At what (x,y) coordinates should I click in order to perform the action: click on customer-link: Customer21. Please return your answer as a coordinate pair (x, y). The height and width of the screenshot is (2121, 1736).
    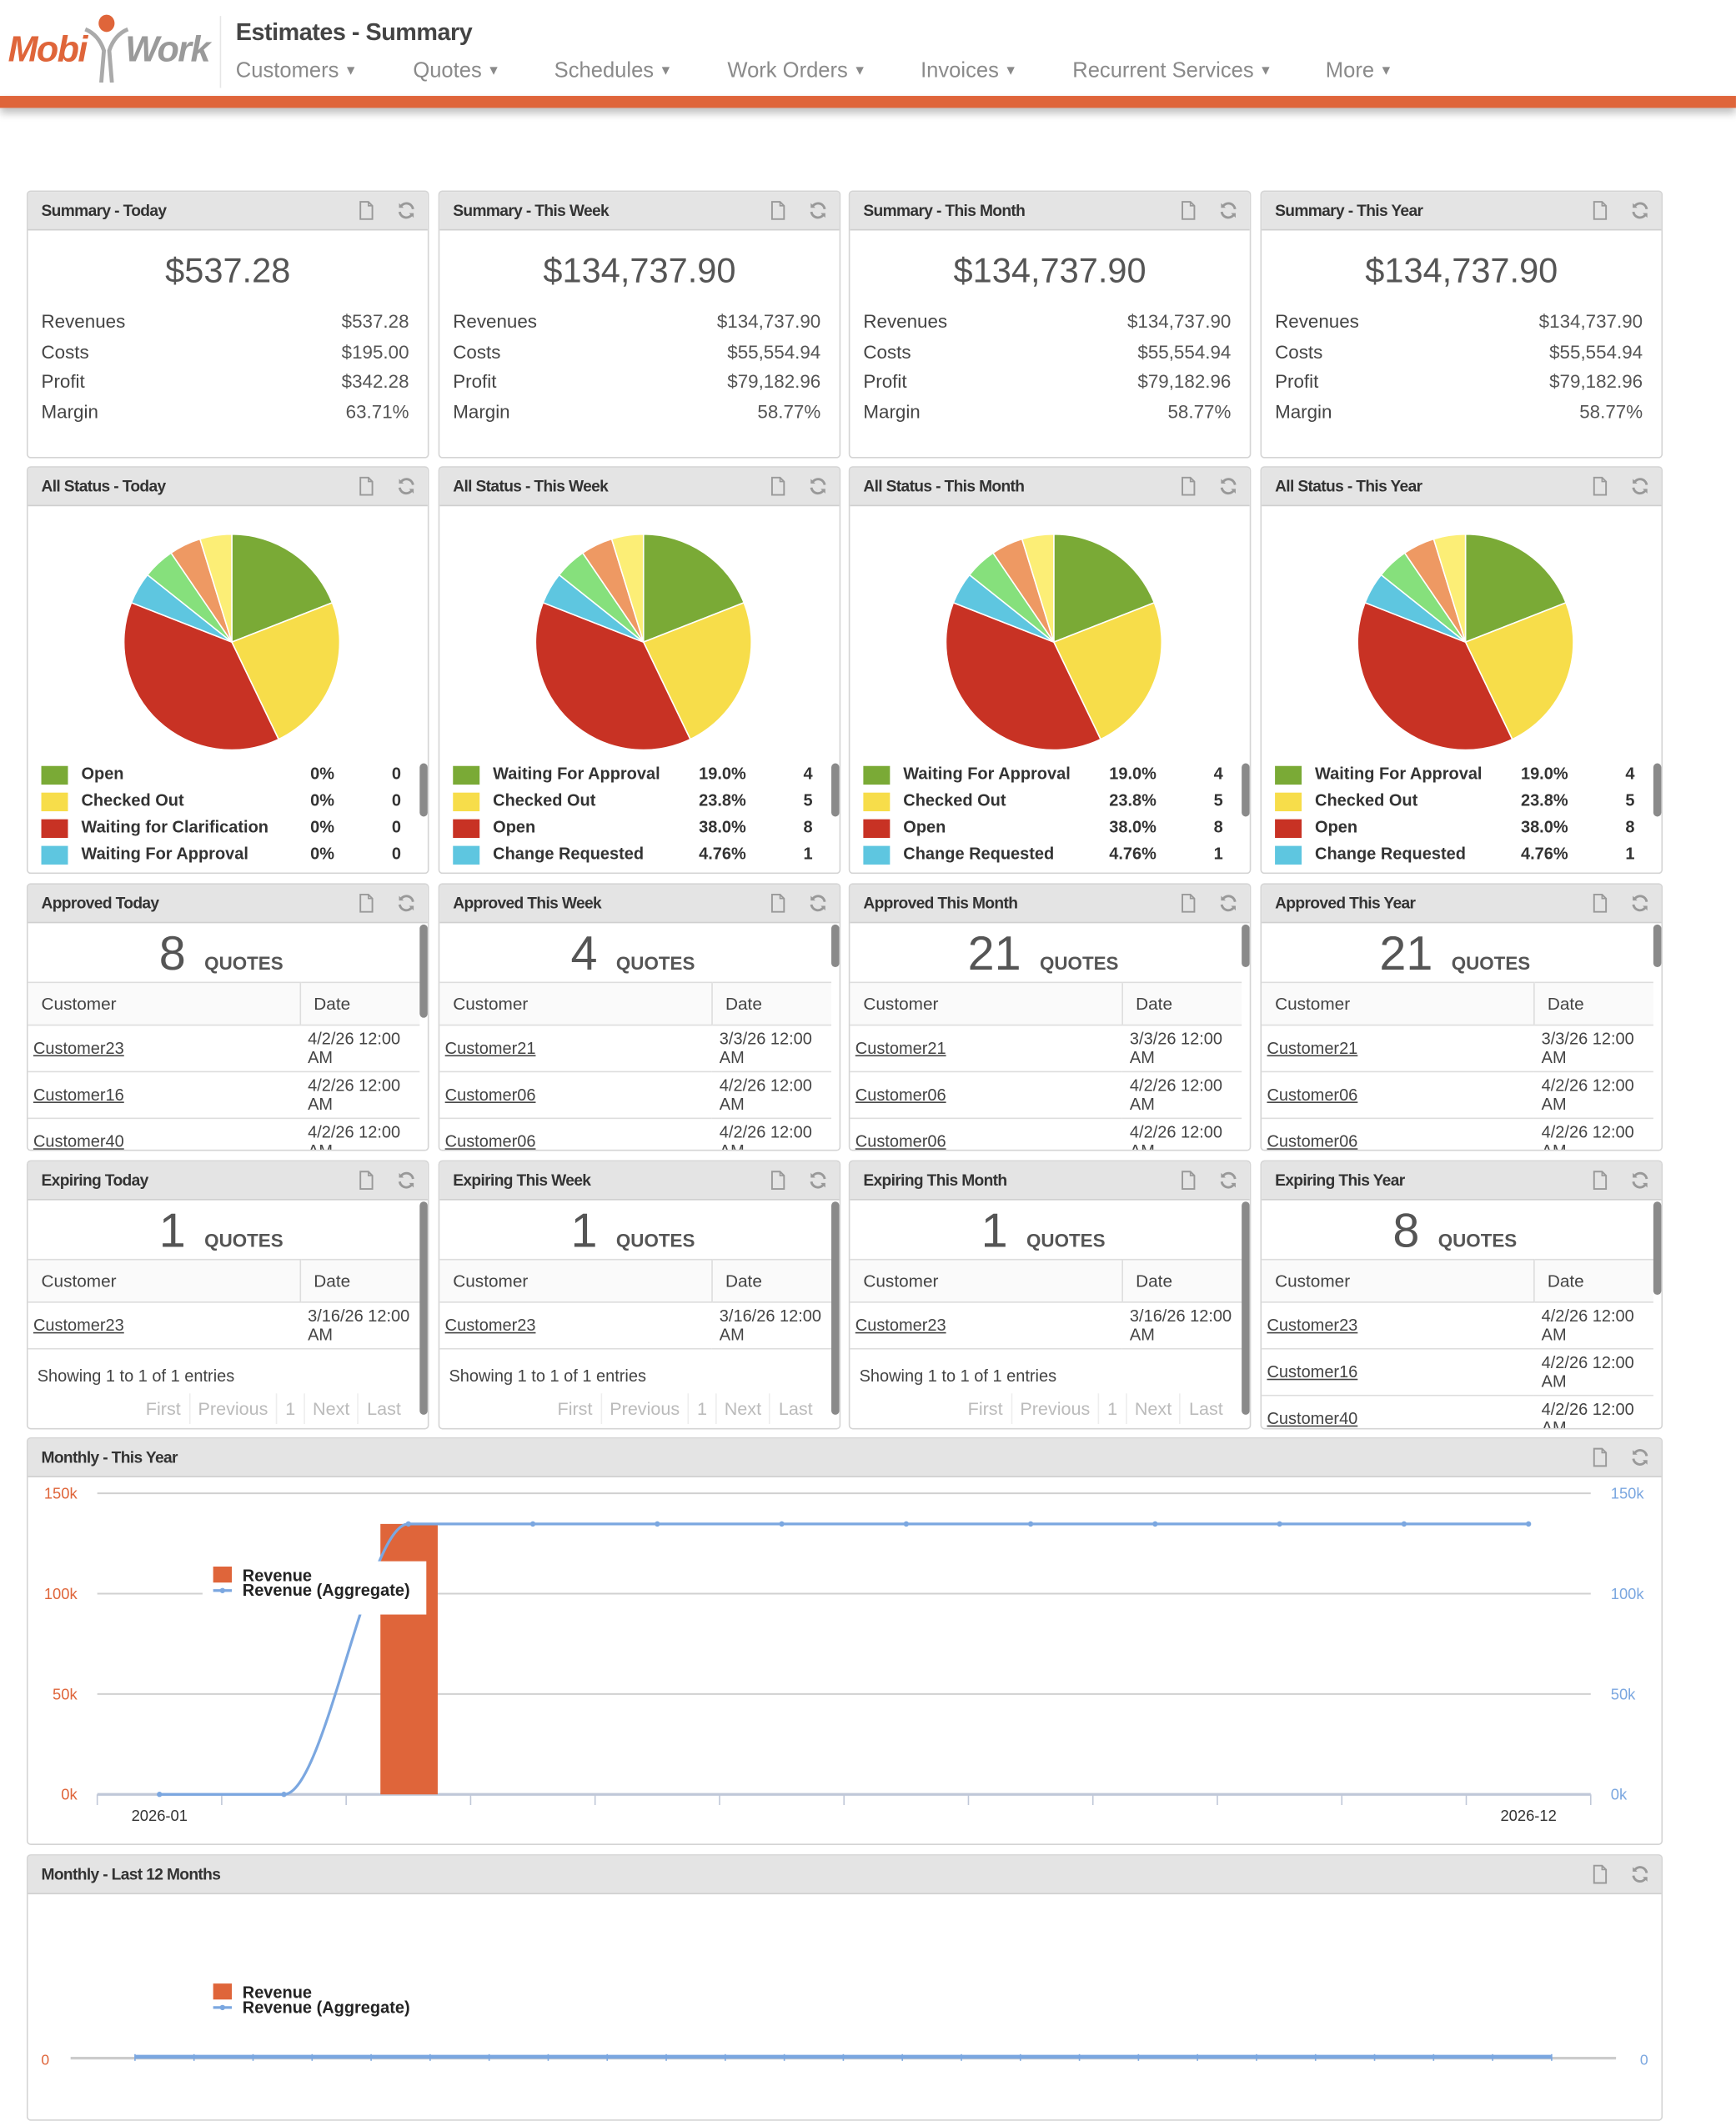
    Looking at the image, I should click on (490, 1048).